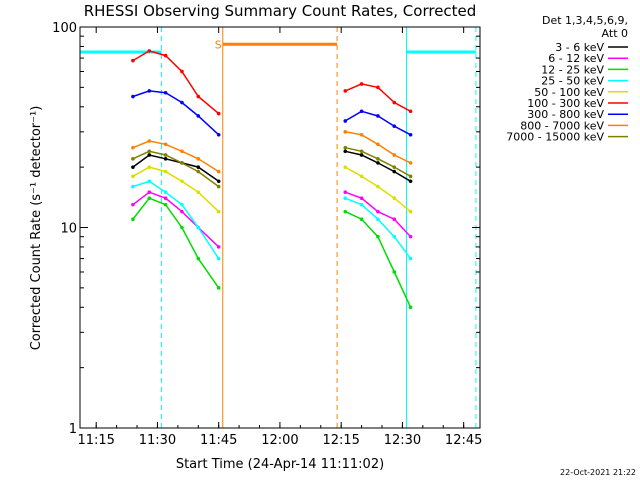  What do you see at coordinates (218, 440) in the screenshot?
I see `x-tick-label: 11:45` at bounding box center [218, 440].